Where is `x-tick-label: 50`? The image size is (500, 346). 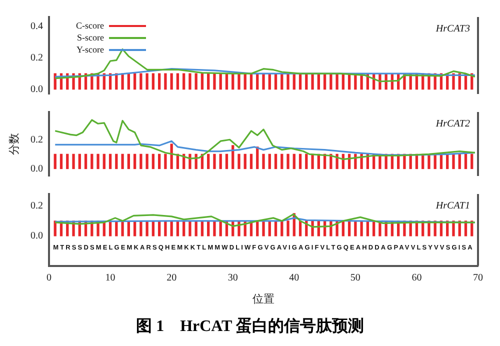 x-tick-label: 50 is located at coordinates (355, 278).